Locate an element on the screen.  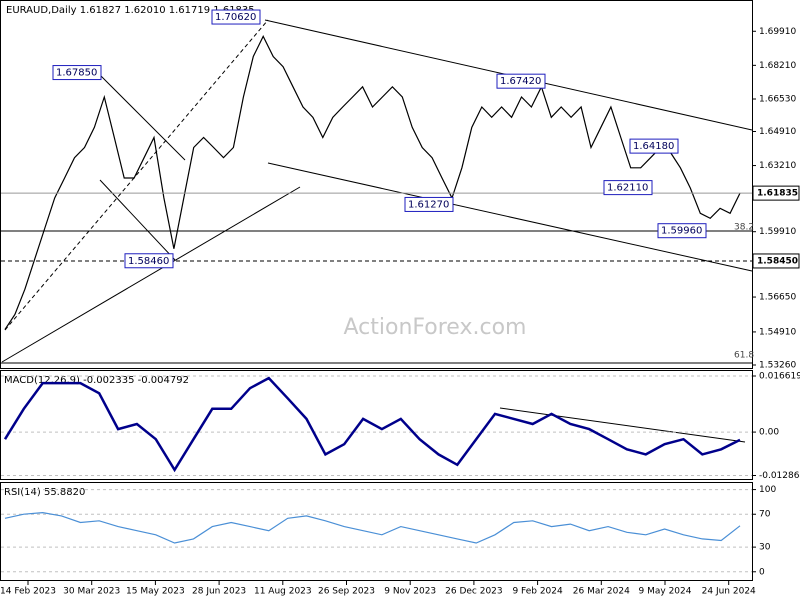
y-tick-label: 0 is located at coordinates (762, 572).